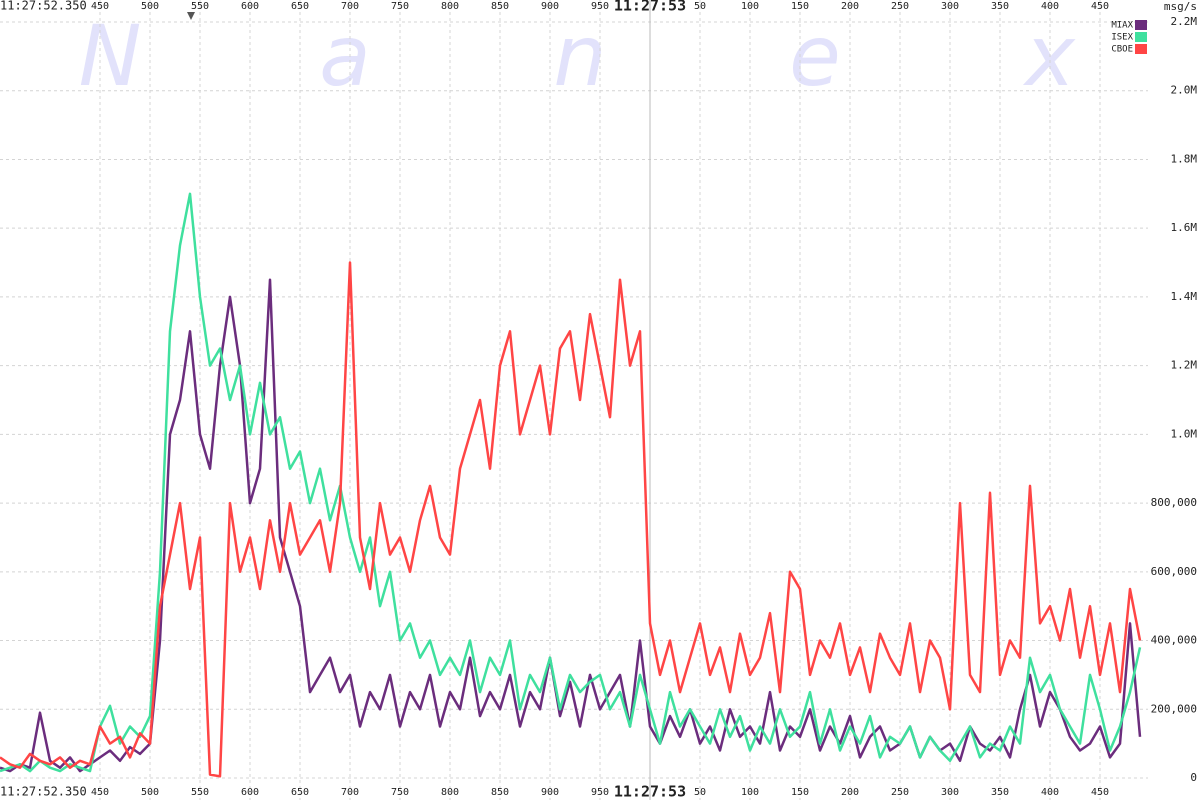 The width and height of the screenshot is (1200, 800). I want to click on y-tick-label: 800,000, so click(1174, 502).